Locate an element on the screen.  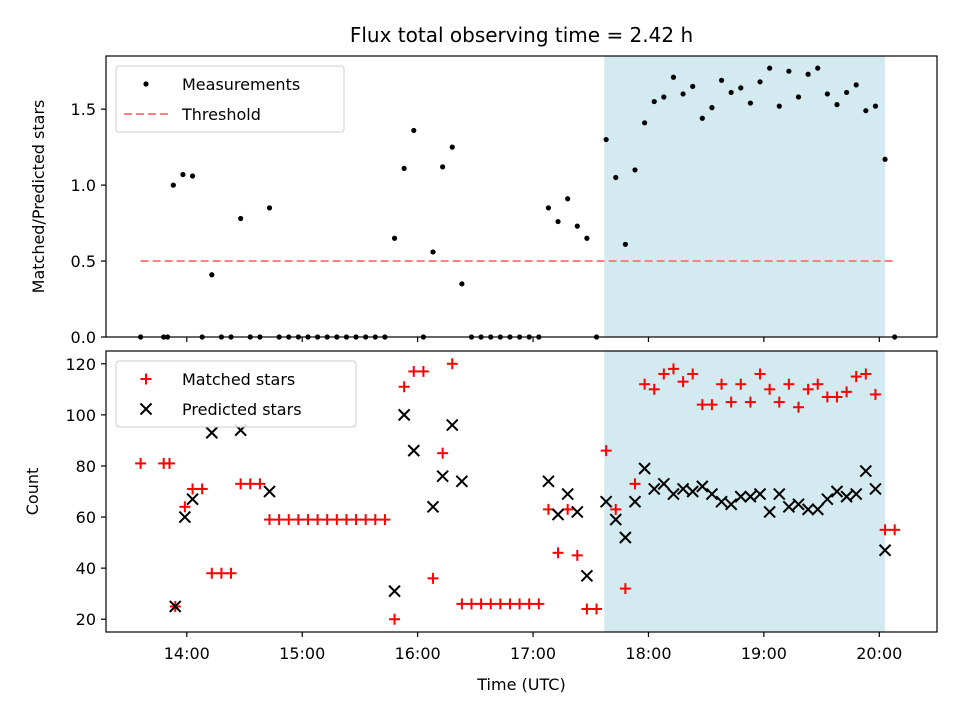
legend: Matched stars Predicted stars is located at coordinates (236, 394).